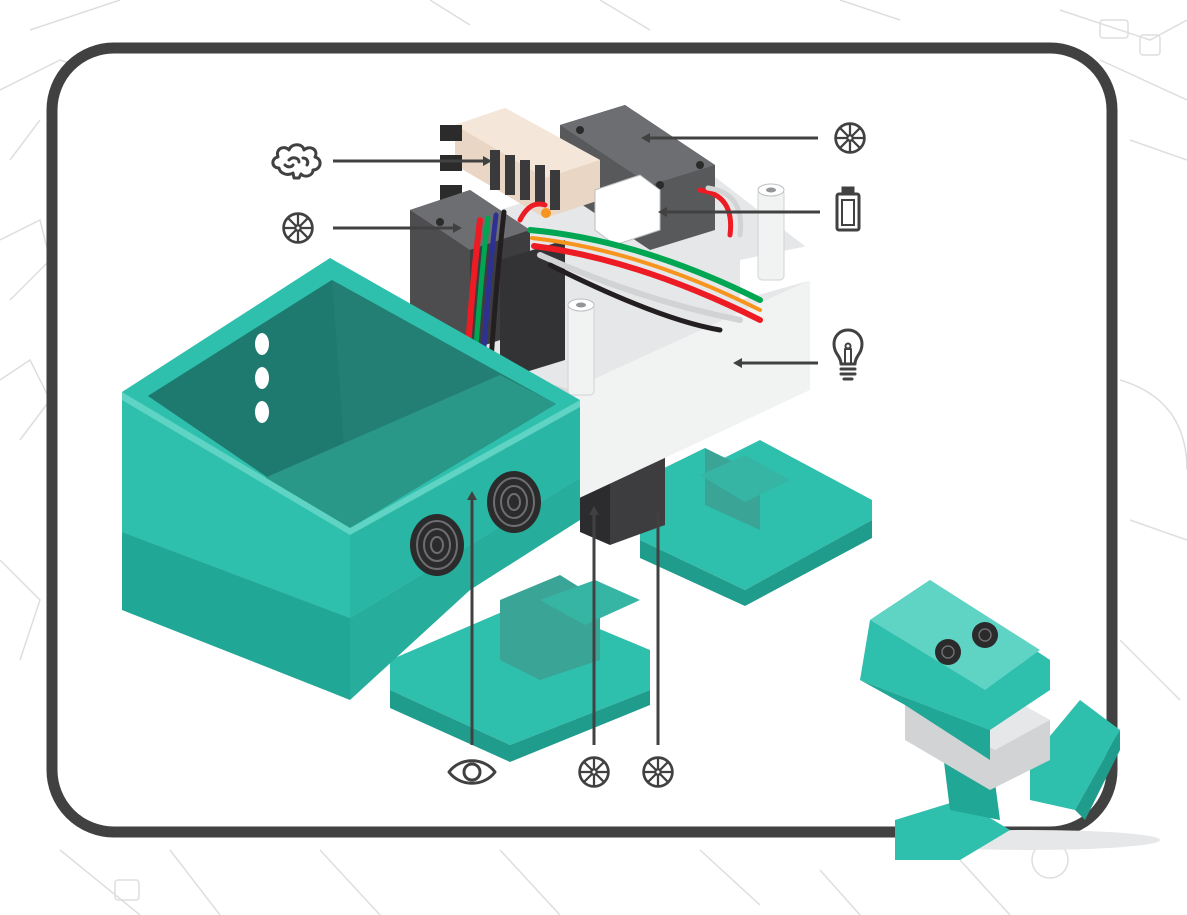 The height and width of the screenshot is (915, 1187). What do you see at coordinates (296, 161) in the screenshot?
I see `brain-icon` at bounding box center [296, 161].